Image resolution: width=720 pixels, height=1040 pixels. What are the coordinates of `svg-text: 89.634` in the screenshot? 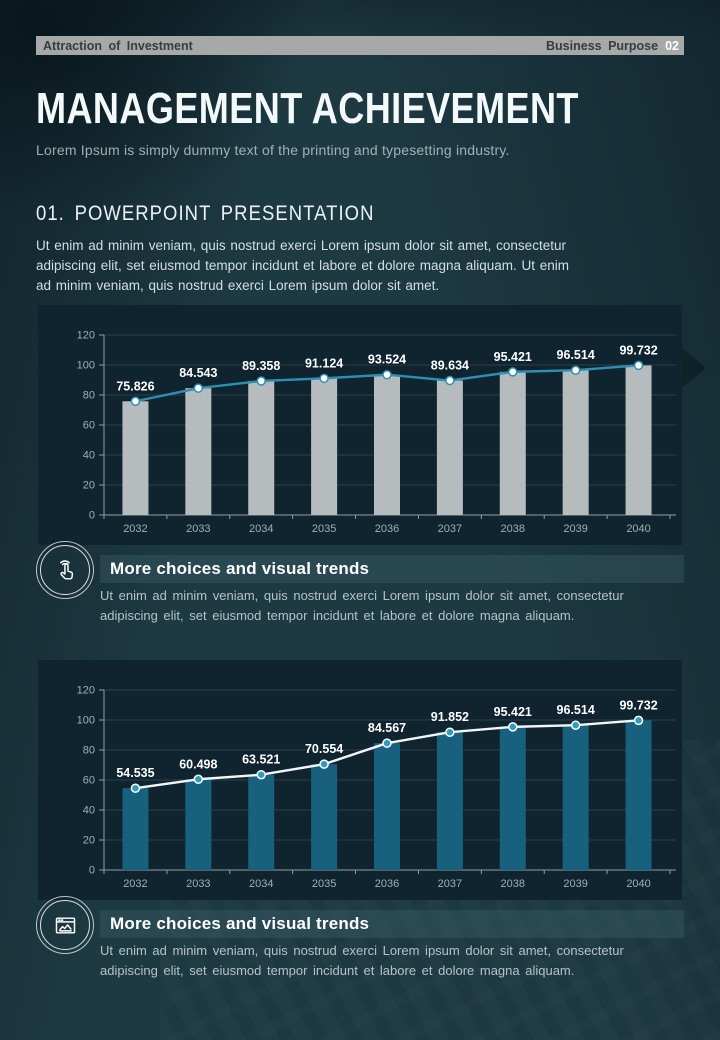 It's located at (450, 366).